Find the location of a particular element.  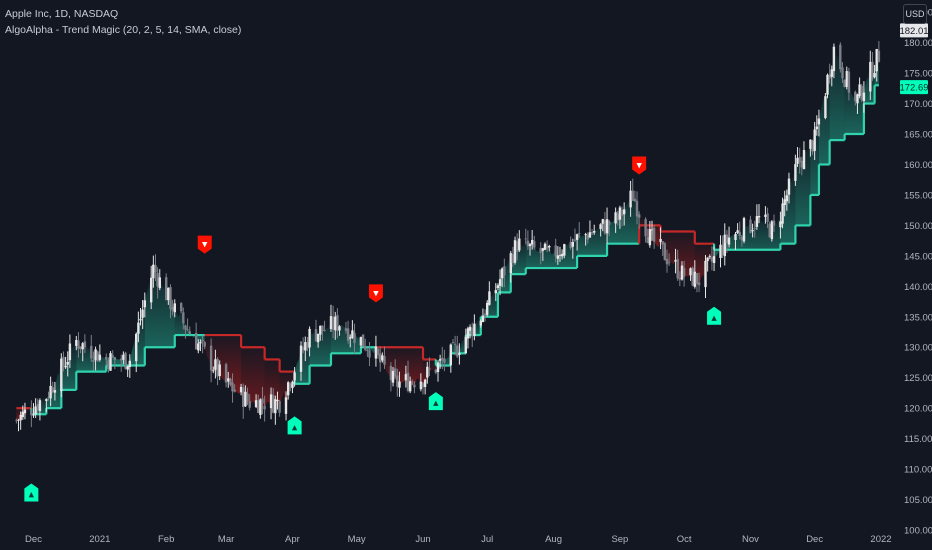

currency-button: USD is located at coordinates (915, 14).